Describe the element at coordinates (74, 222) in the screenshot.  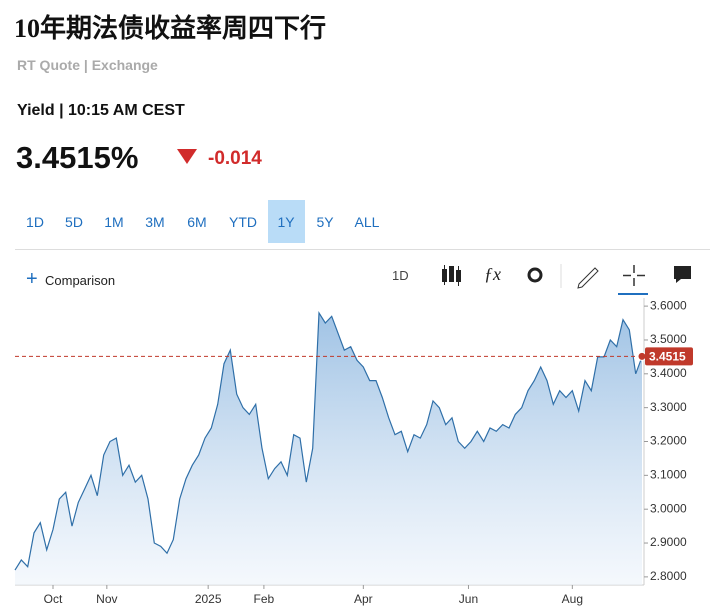
I see `range-button: 5D` at that location.